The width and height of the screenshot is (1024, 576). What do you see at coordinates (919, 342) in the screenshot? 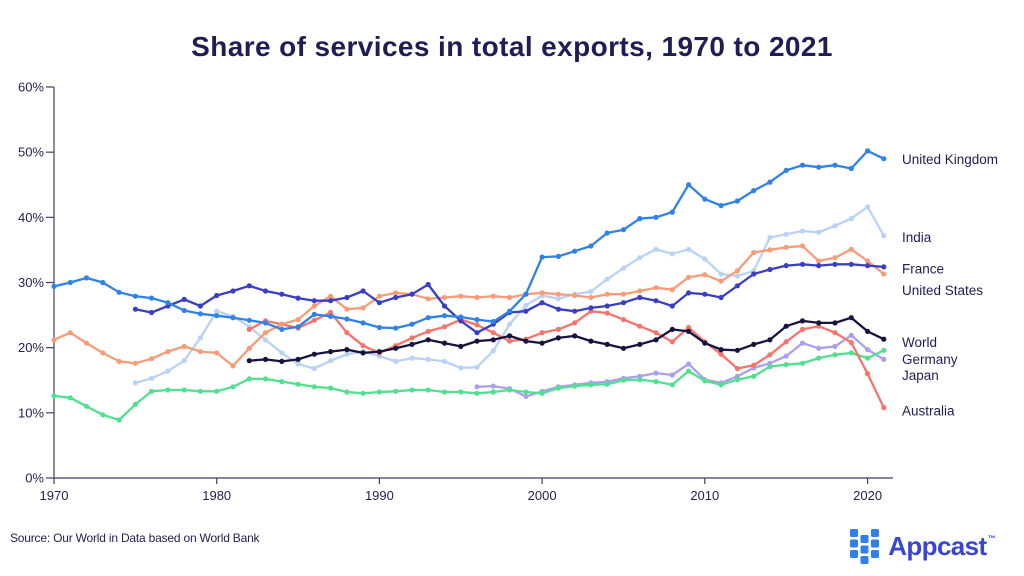
I see `series-label-world: World` at bounding box center [919, 342].